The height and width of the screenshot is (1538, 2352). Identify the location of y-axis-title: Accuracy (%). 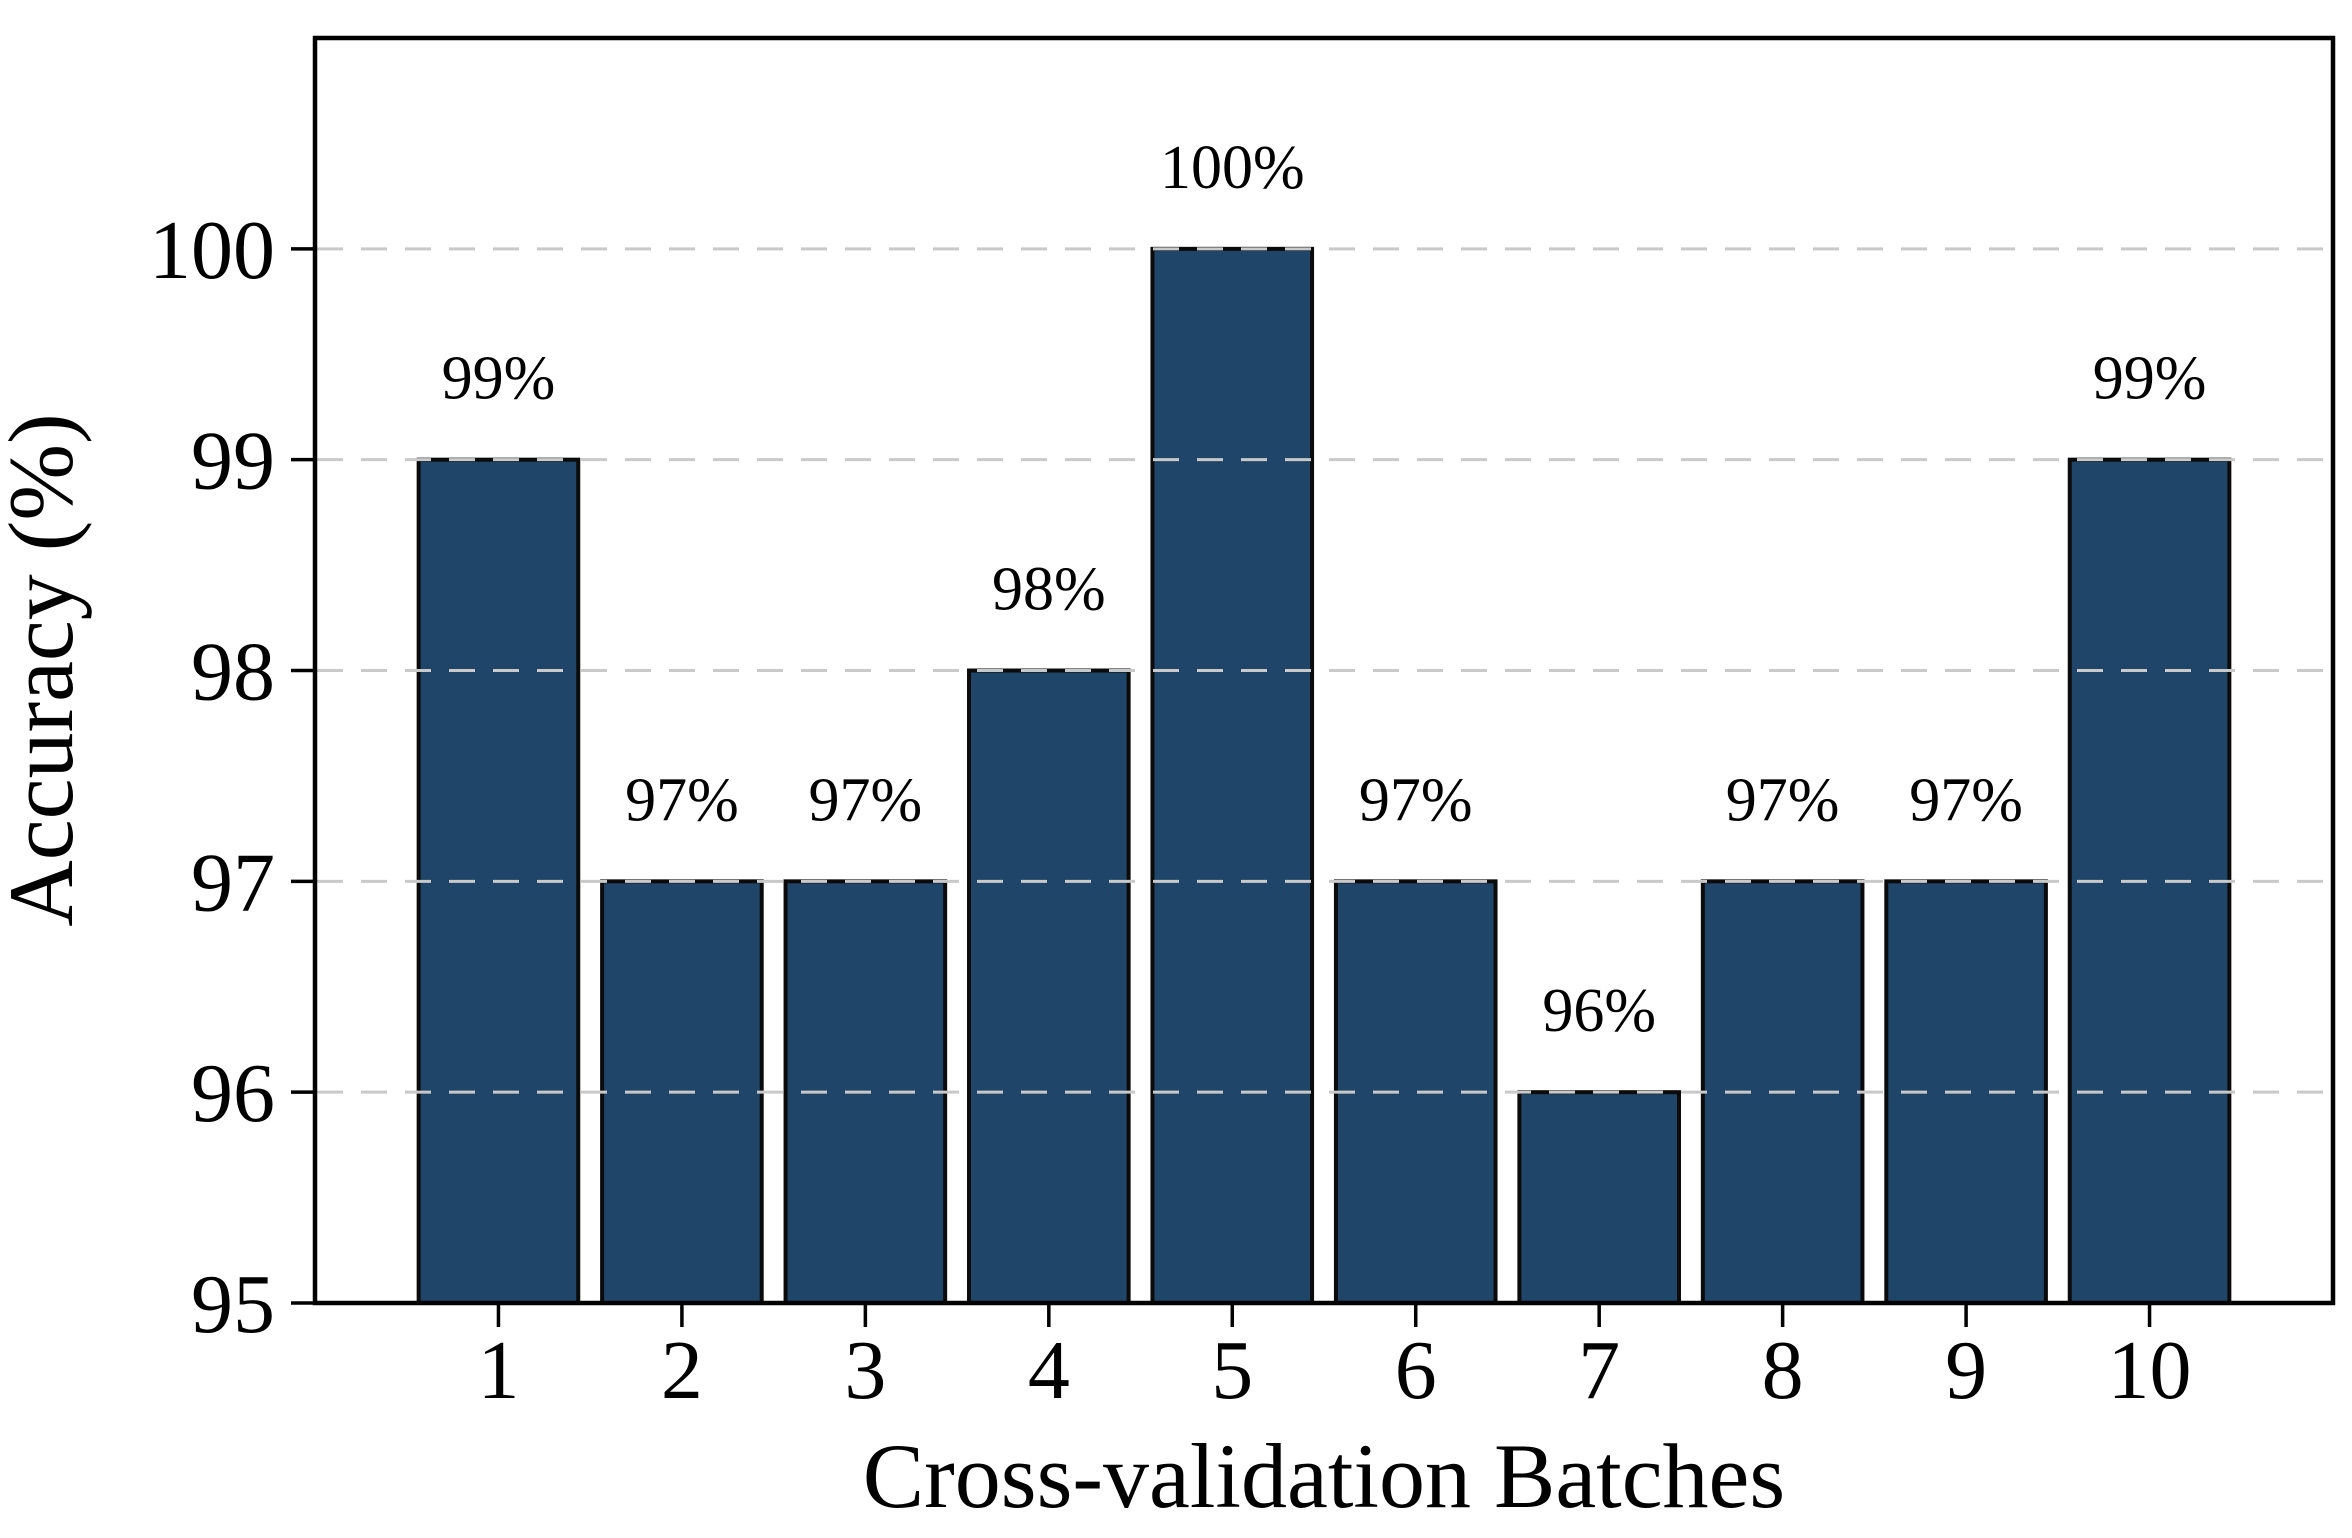
(46, 669).